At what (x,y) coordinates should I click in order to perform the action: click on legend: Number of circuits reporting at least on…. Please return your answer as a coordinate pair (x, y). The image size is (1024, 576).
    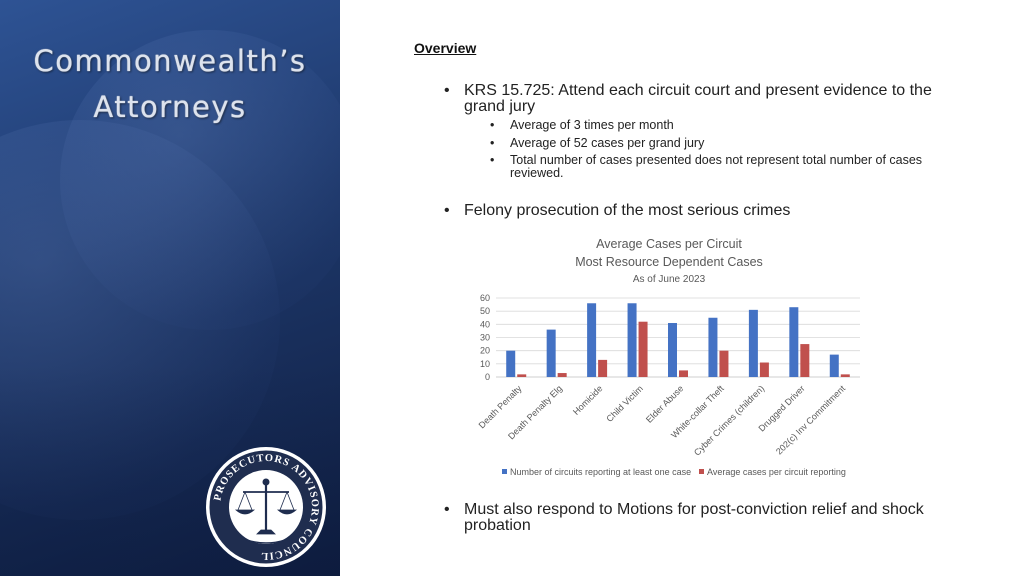
    Looking at the image, I should click on (674, 472).